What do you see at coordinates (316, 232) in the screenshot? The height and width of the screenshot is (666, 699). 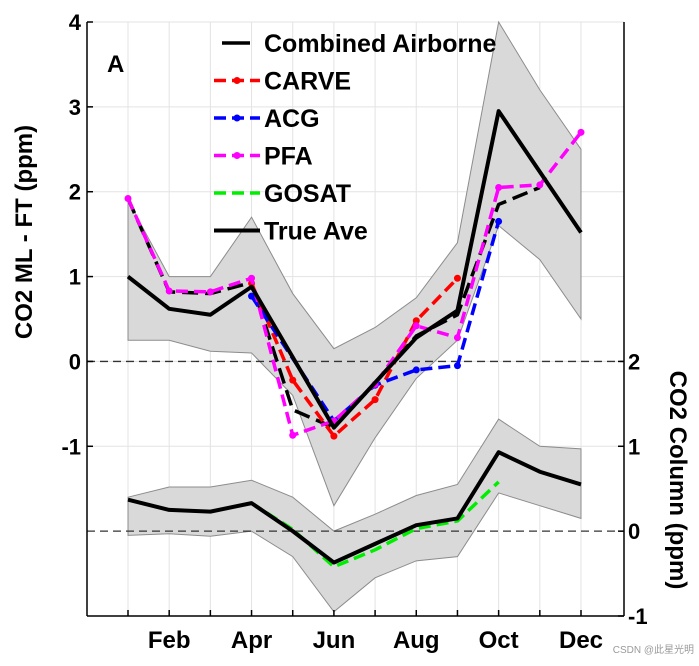 I see `legend-label: True Ave` at bounding box center [316, 232].